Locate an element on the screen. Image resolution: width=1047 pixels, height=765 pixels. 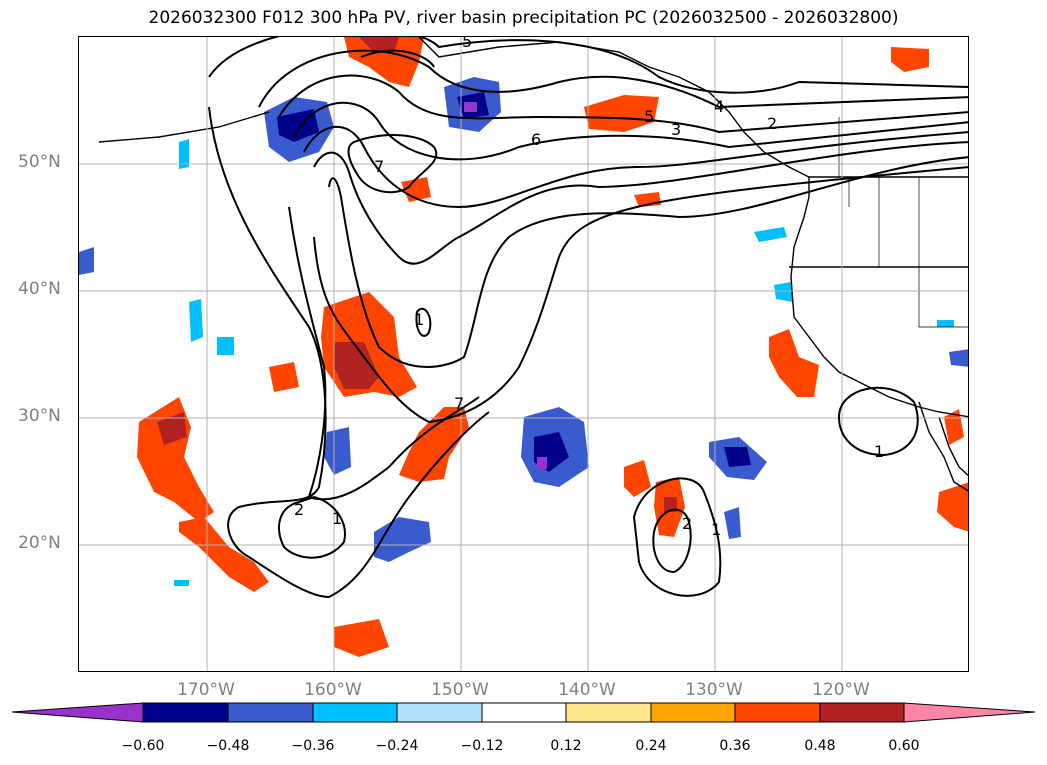
contour-label-6: 6 is located at coordinates (536, 139).